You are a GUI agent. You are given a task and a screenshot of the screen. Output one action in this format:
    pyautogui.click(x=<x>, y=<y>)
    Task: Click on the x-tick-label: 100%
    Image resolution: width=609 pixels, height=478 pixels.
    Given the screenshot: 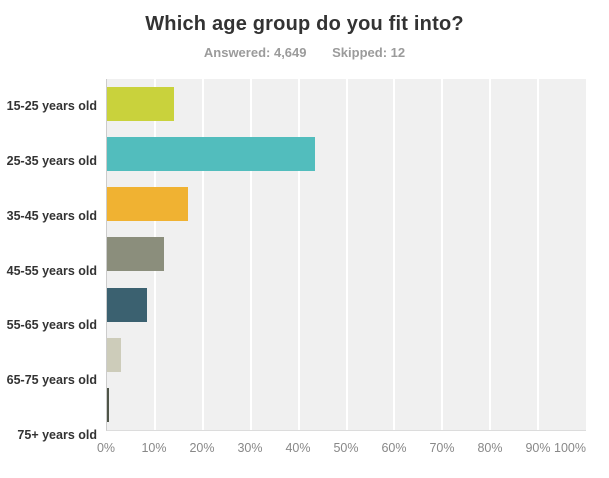 What is the action you would take?
    pyautogui.click(x=570, y=448)
    